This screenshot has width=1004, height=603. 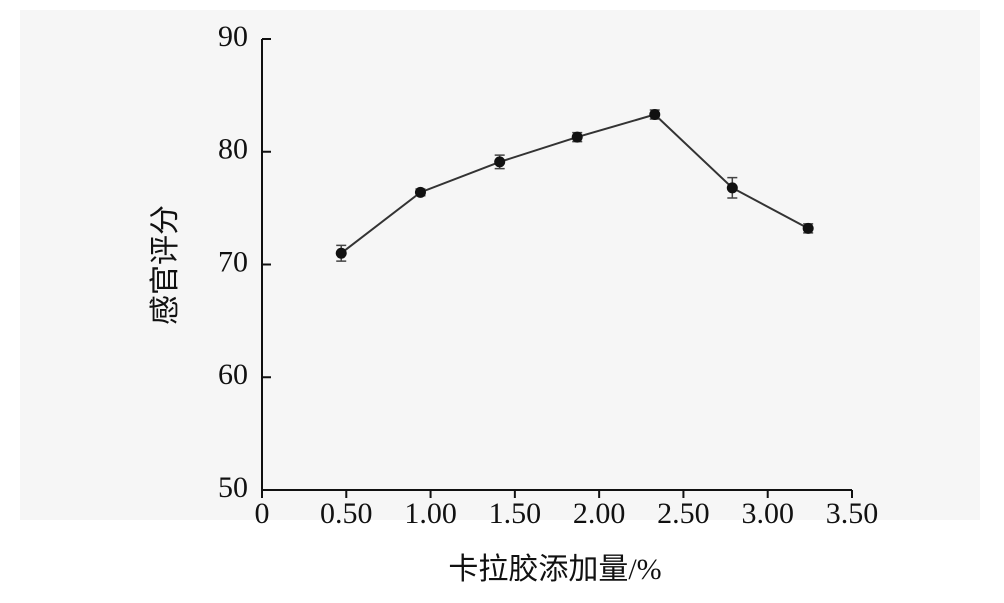 What do you see at coordinates (852, 513) in the screenshot?
I see `x-tick-label: 3.50` at bounding box center [852, 513].